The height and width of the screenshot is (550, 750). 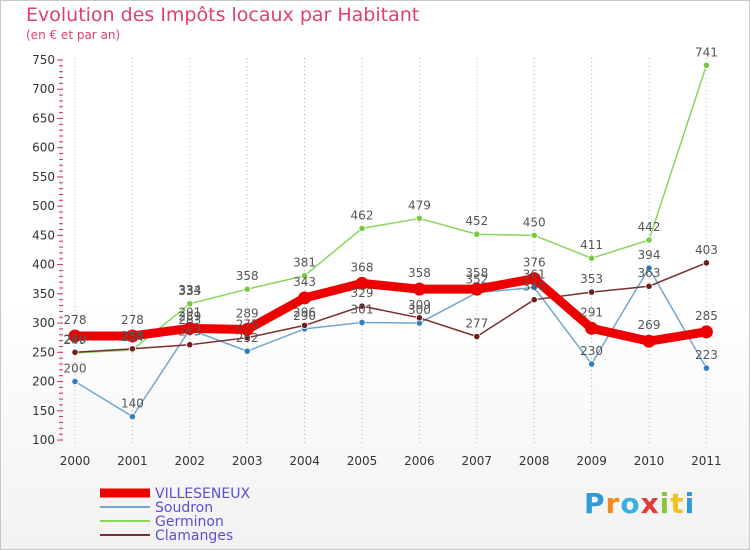 I want to click on data-label: 452, so click(x=476, y=221).